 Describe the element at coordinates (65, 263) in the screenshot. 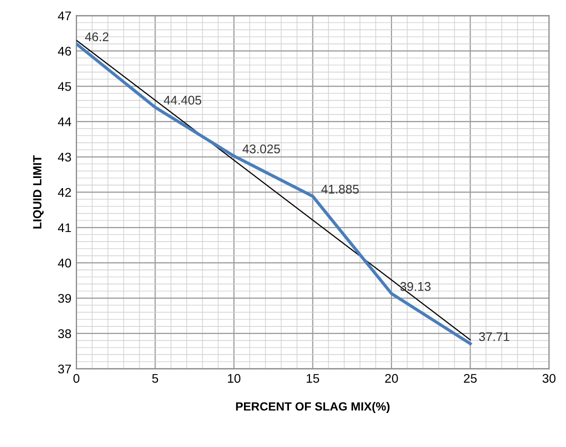

I see `y-tick-label: 40` at that location.